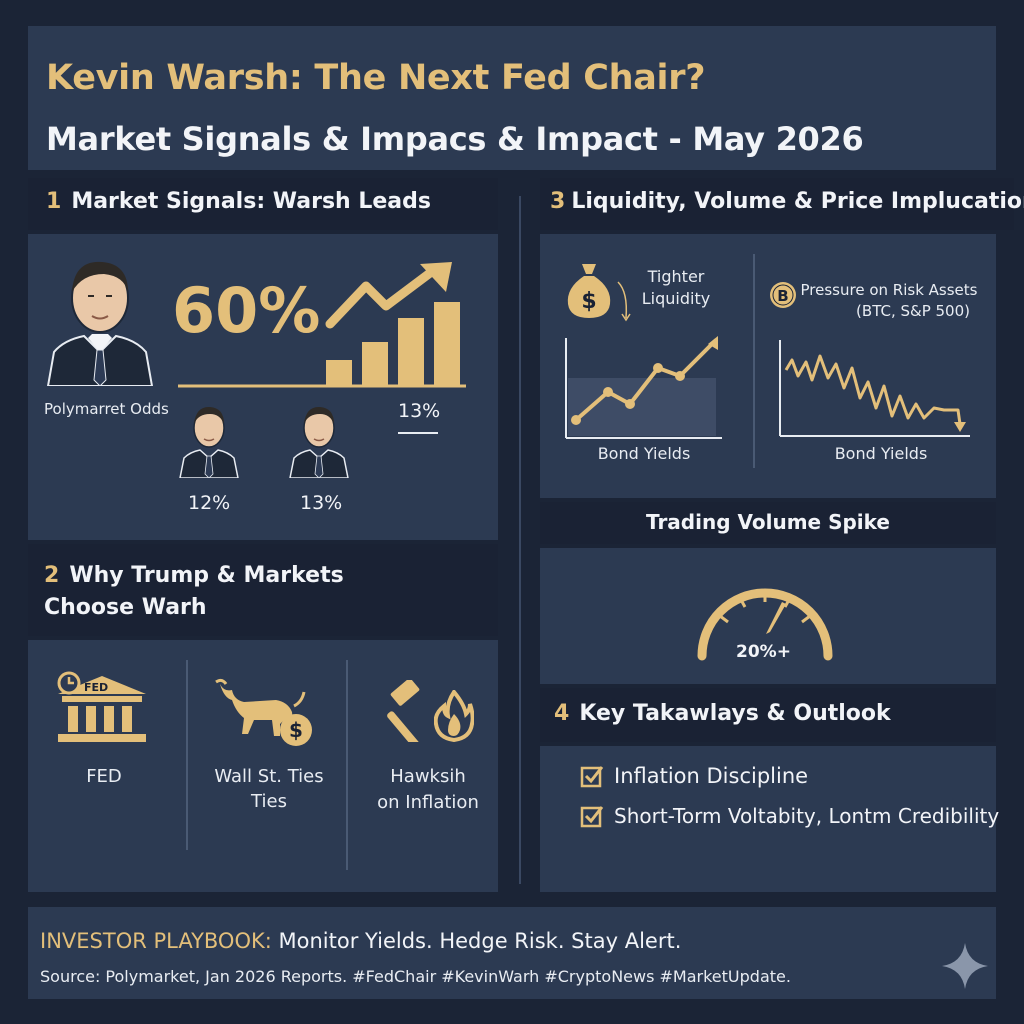  I want to click on playbook-label: INVESTOR PLAYBOOK:, so click(156, 941).